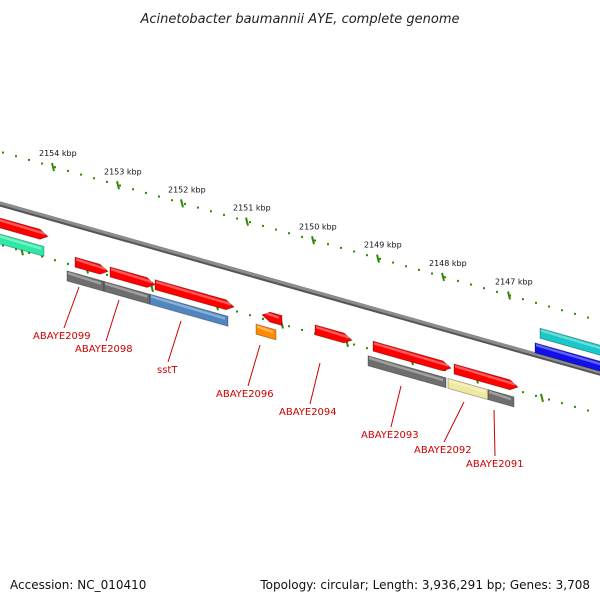 This screenshot has width=600, height=600. Describe the element at coordinates (443, 450) in the screenshot. I see `gene-label: ABAYE2092` at that location.